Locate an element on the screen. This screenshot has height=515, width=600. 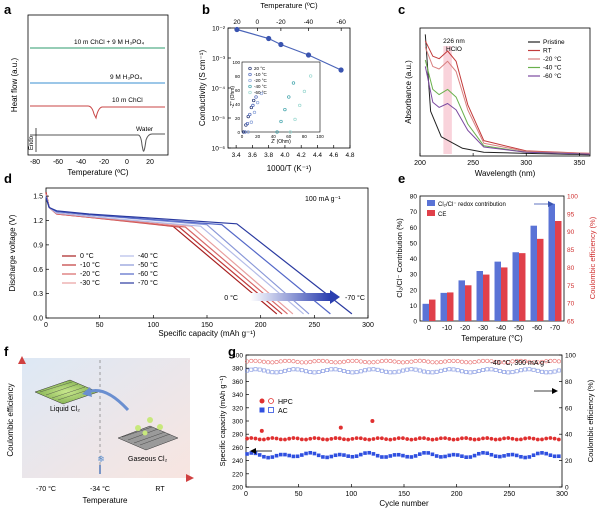
bar-coulombic-efficiency is located at coordinates (432, 310).